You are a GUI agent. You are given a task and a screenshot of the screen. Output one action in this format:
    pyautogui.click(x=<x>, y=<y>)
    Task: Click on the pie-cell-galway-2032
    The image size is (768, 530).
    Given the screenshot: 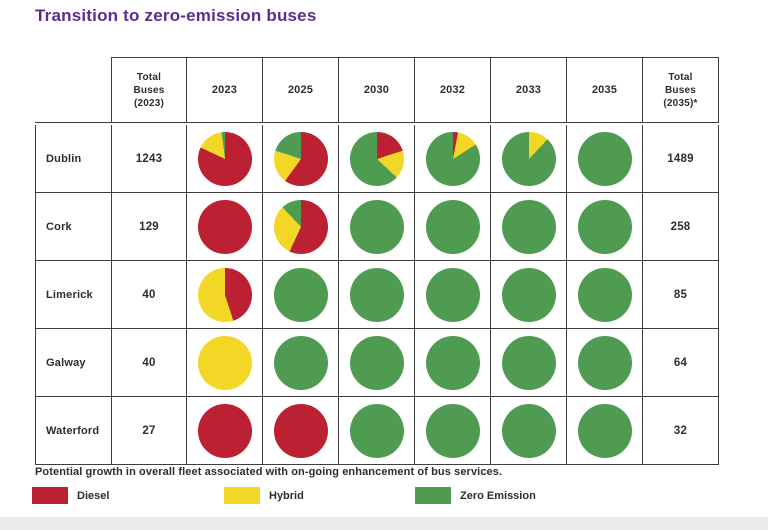 What is the action you would take?
    pyautogui.click(x=453, y=363)
    